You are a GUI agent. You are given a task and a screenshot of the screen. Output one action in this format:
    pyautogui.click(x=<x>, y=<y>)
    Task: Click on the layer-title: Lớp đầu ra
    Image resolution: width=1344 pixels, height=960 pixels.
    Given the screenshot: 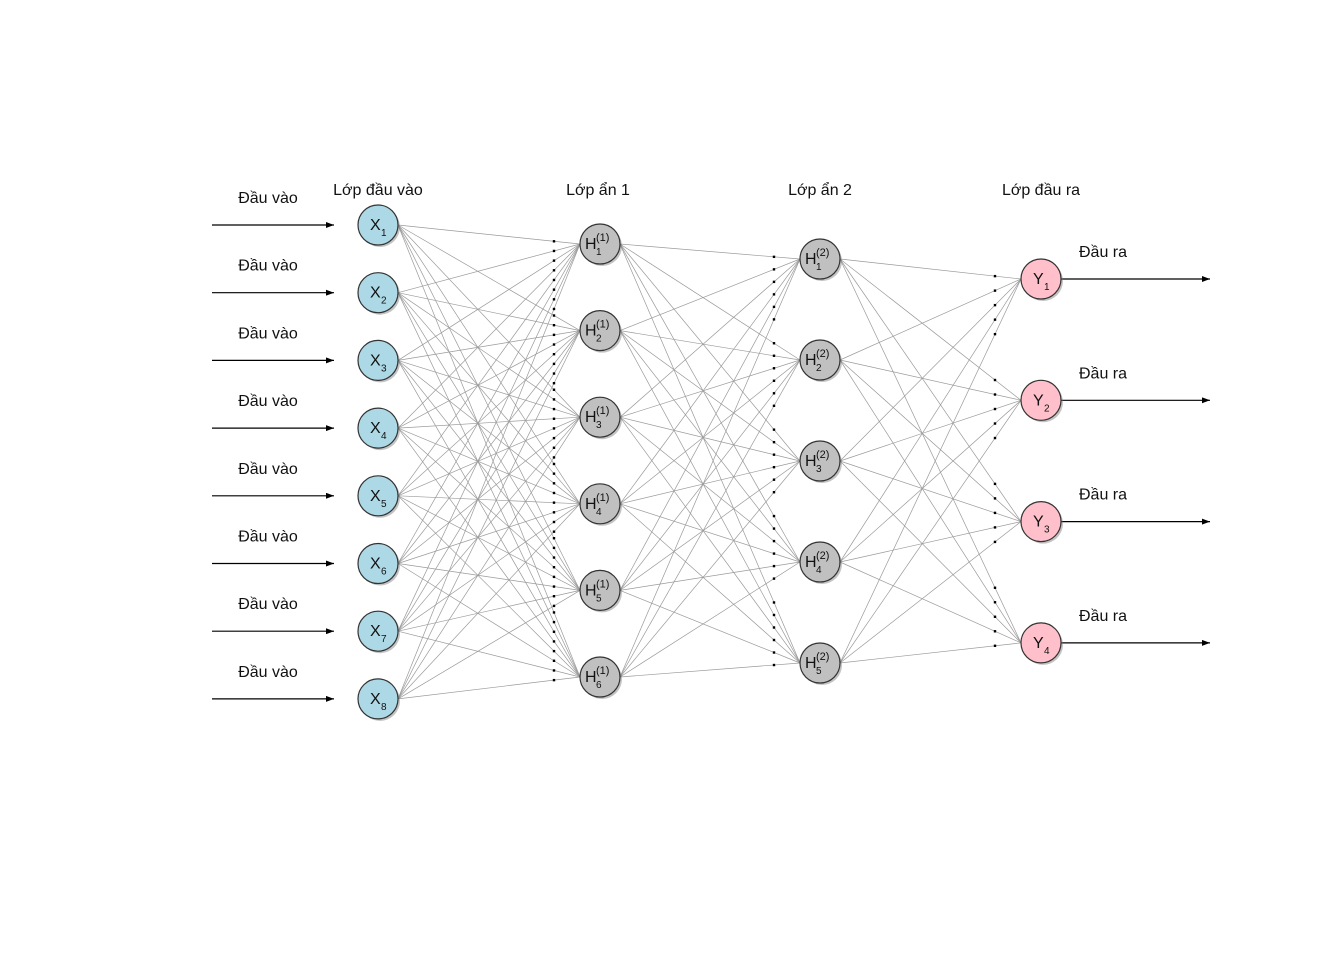 What is the action you would take?
    pyautogui.click(x=1041, y=190)
    